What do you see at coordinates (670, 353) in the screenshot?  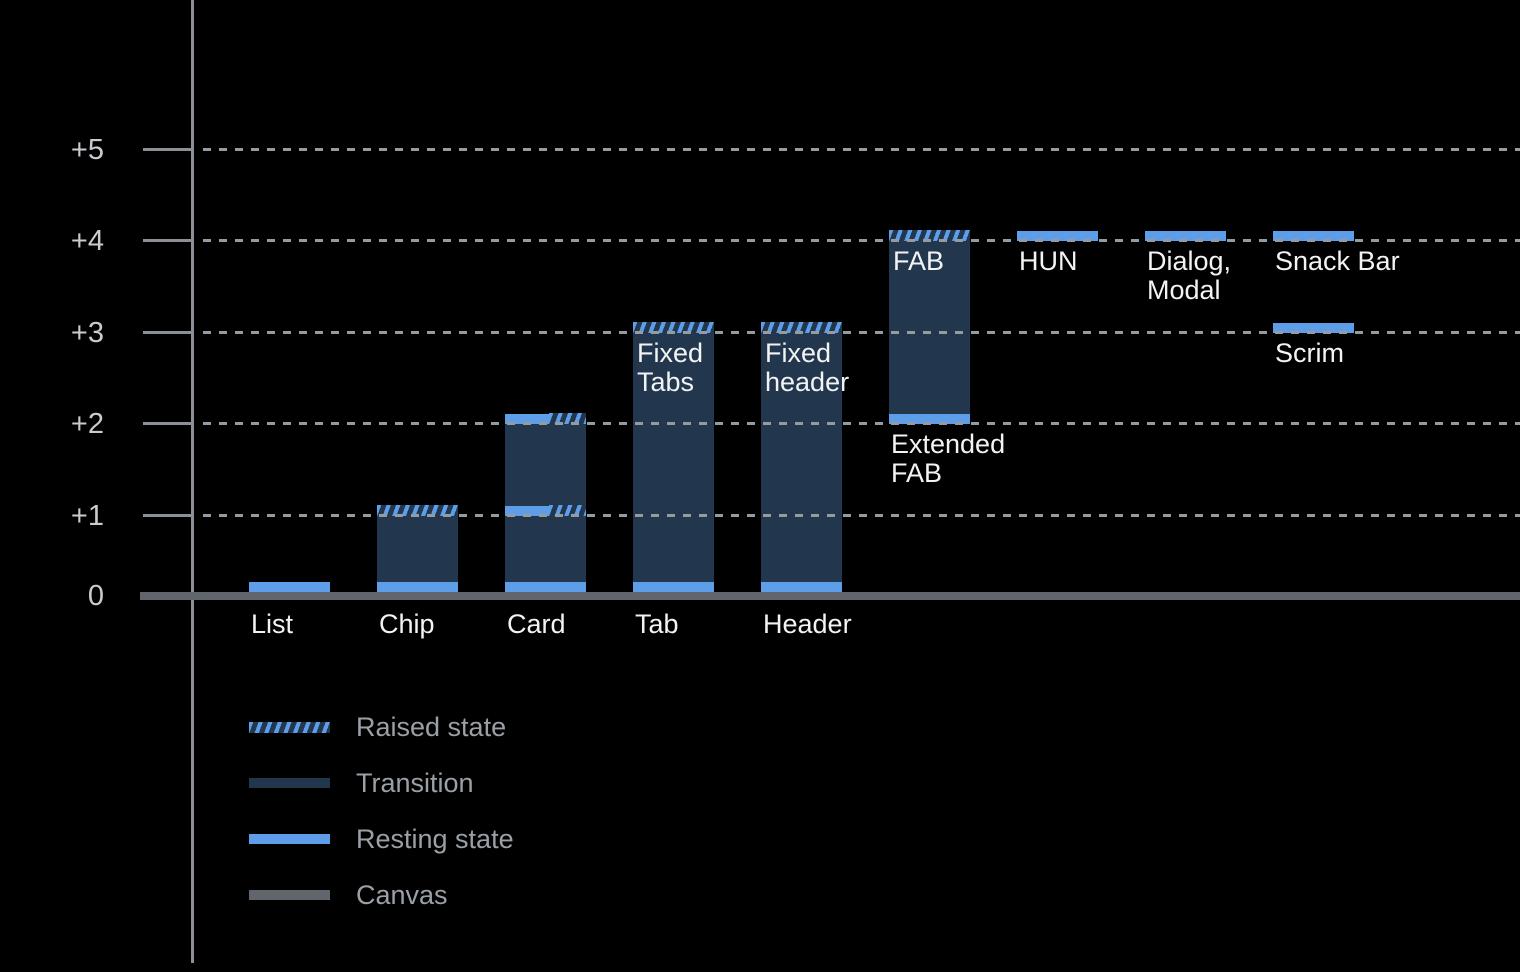 I see `bar-inner-label-tab: Fixed` at bounding box center [670, 353].